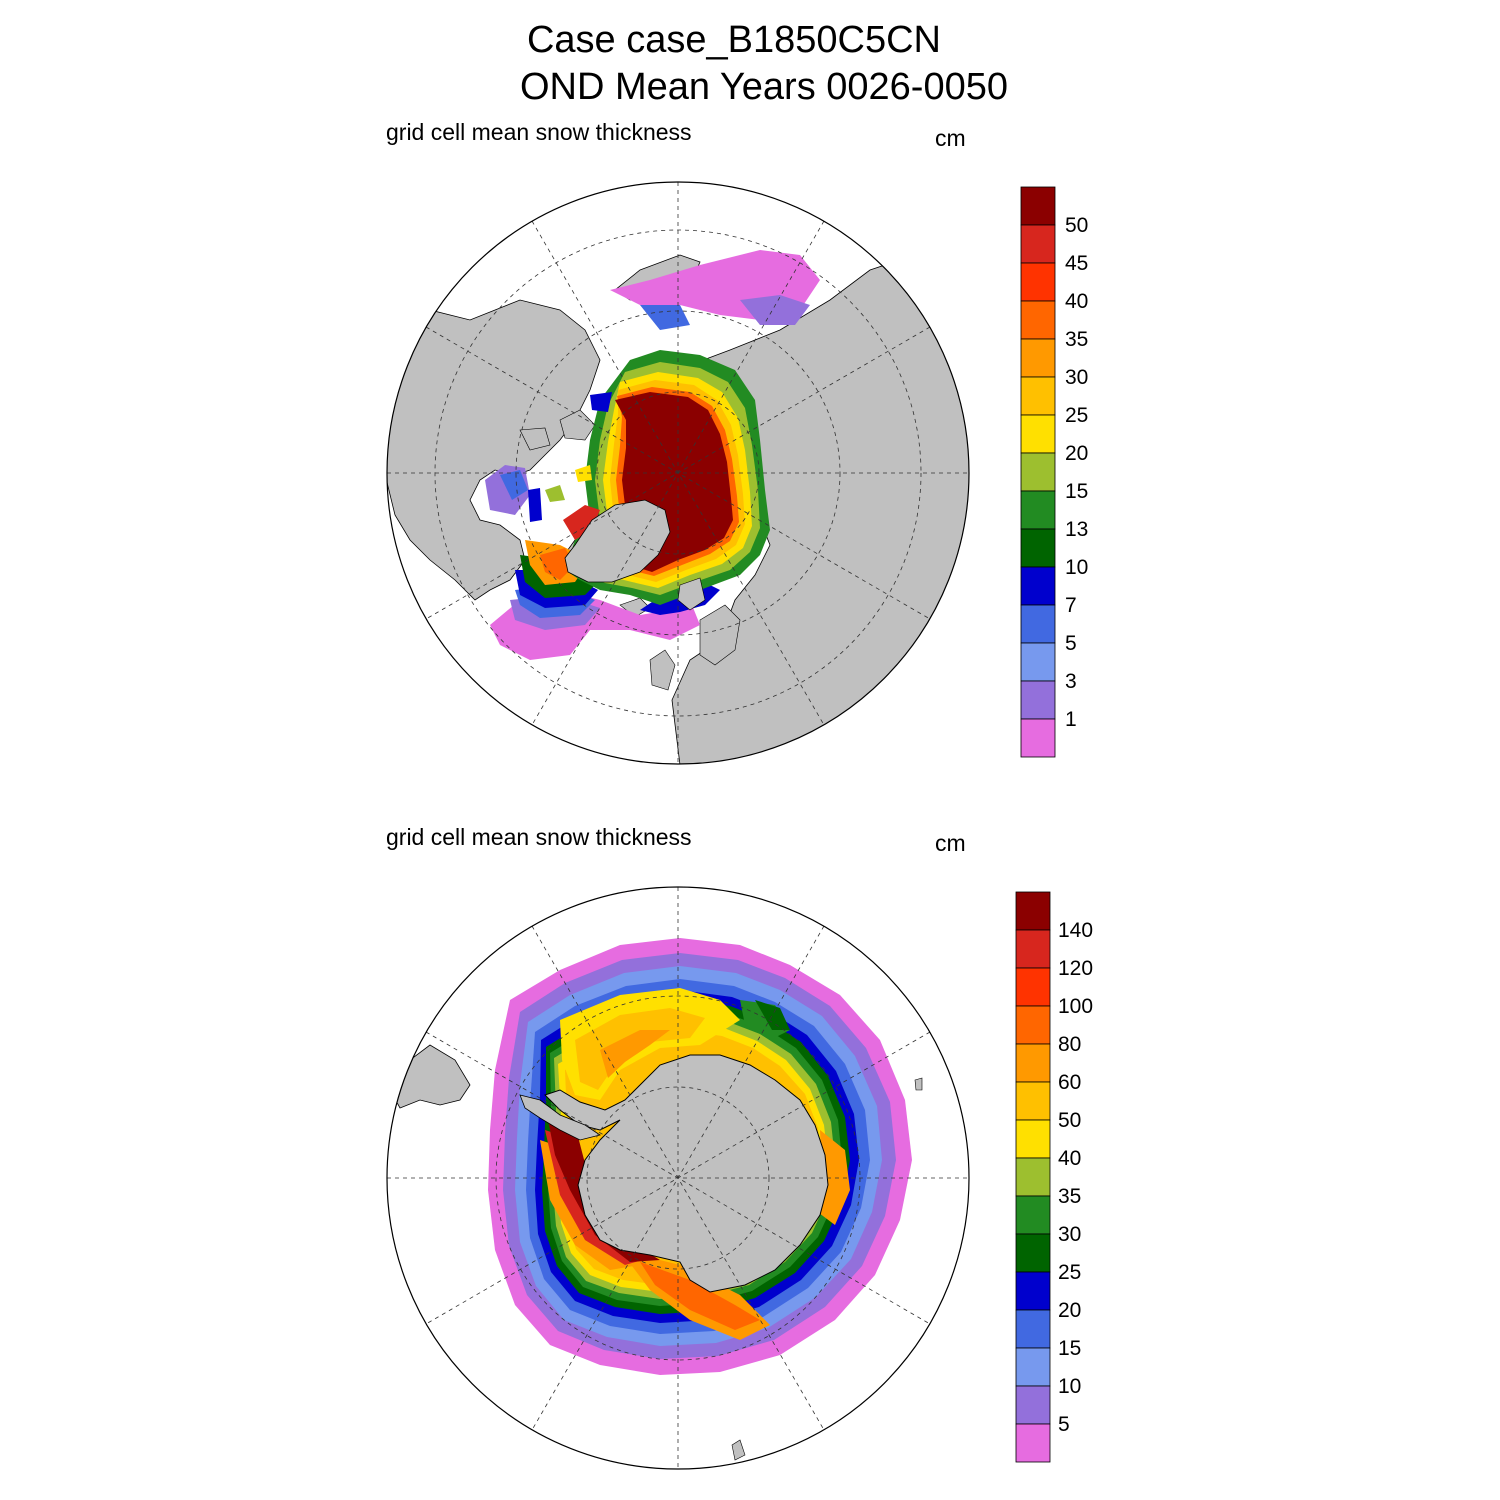 This screenshot has height=1500, width=1500. I want to click on figure-title-period: OND Mean Years 0026-0050, so click(764, 87).